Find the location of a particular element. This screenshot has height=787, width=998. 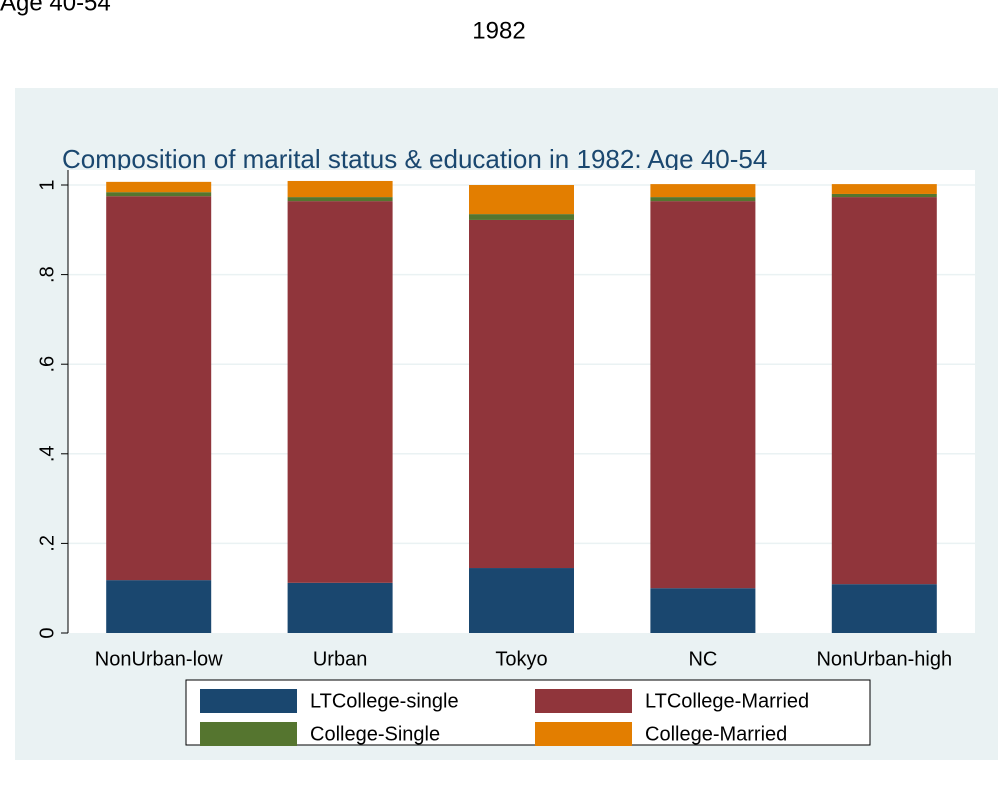

y-tick-label: 1 is located at coordinates (47, 184).